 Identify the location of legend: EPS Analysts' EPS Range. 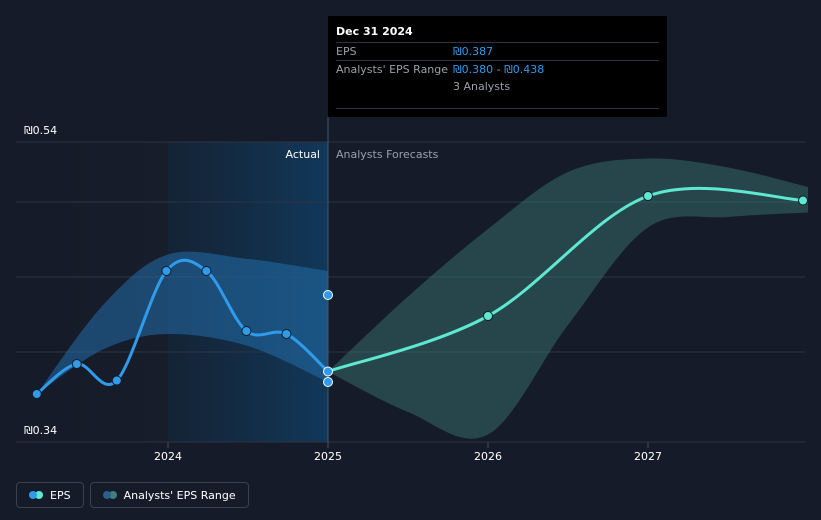
(132, 495).